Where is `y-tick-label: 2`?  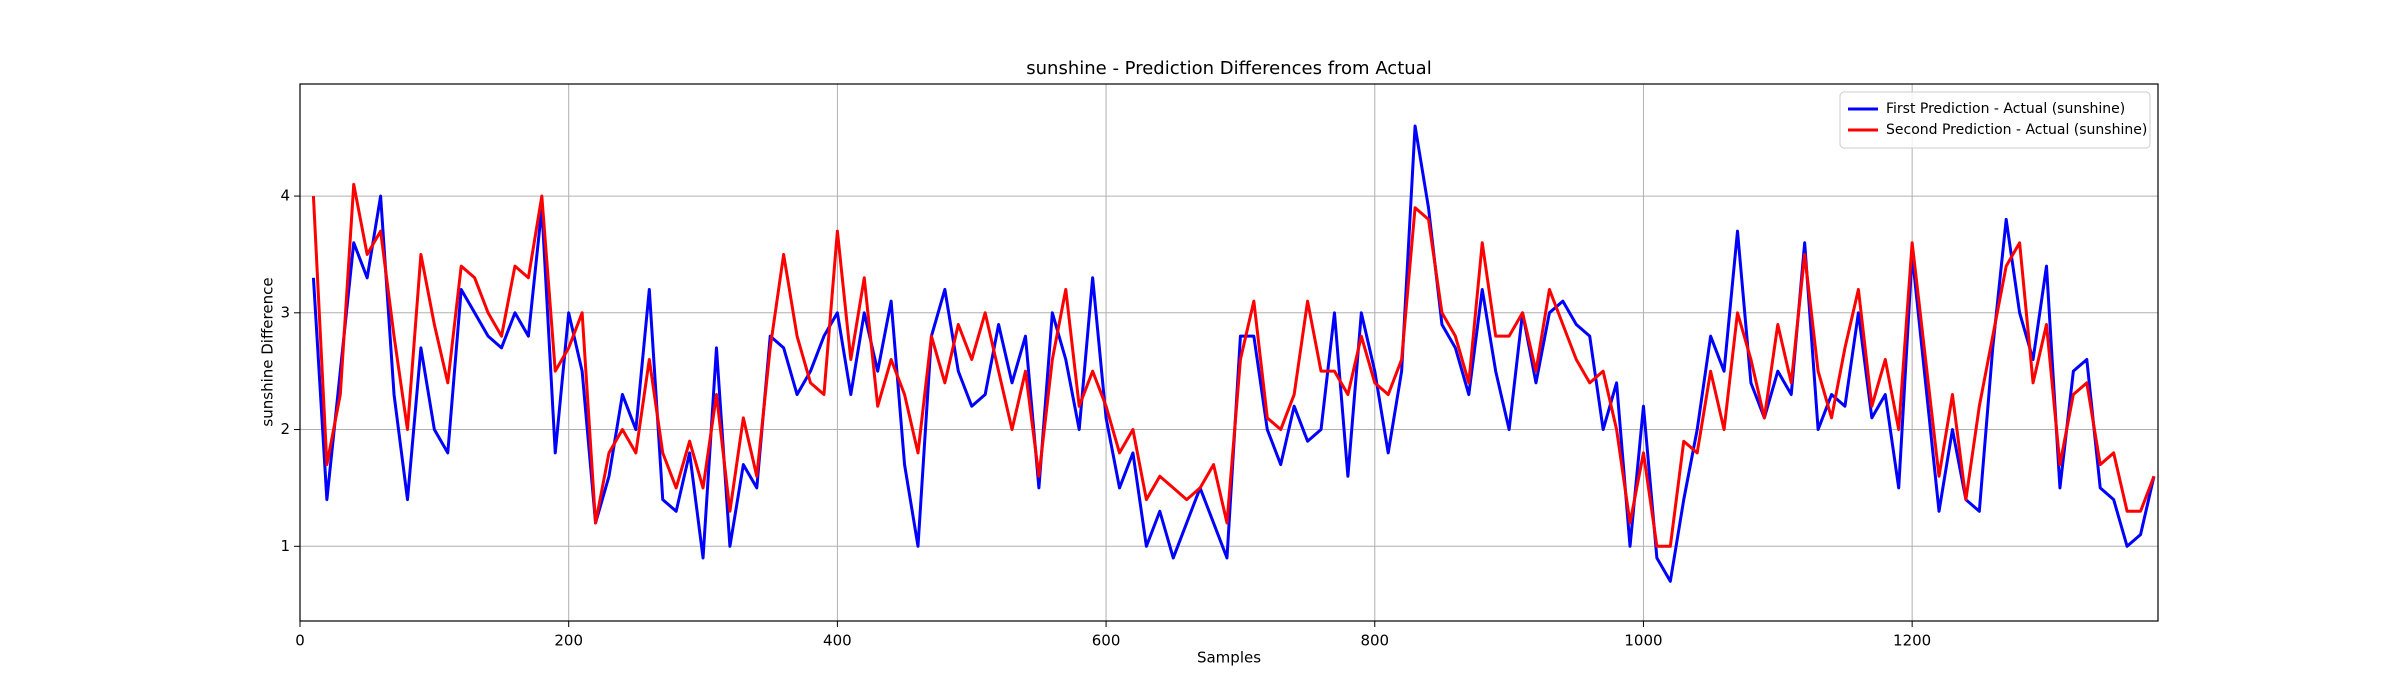 y-tick-label: 2 is located at coordinates (285, 429).